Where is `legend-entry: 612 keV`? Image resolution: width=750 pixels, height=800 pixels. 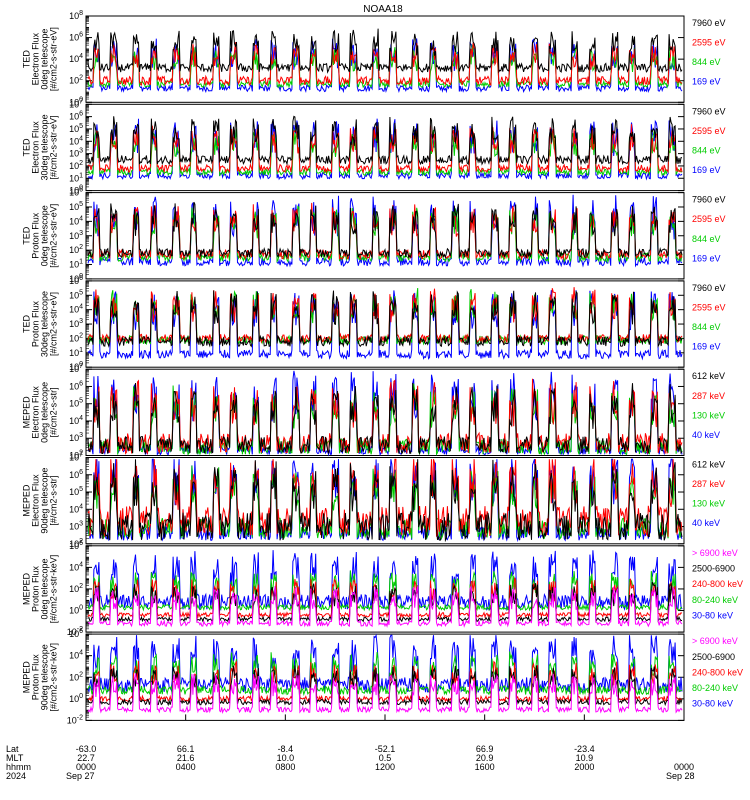
legend-entry: 612 keV is located at coordinates (708, 376).